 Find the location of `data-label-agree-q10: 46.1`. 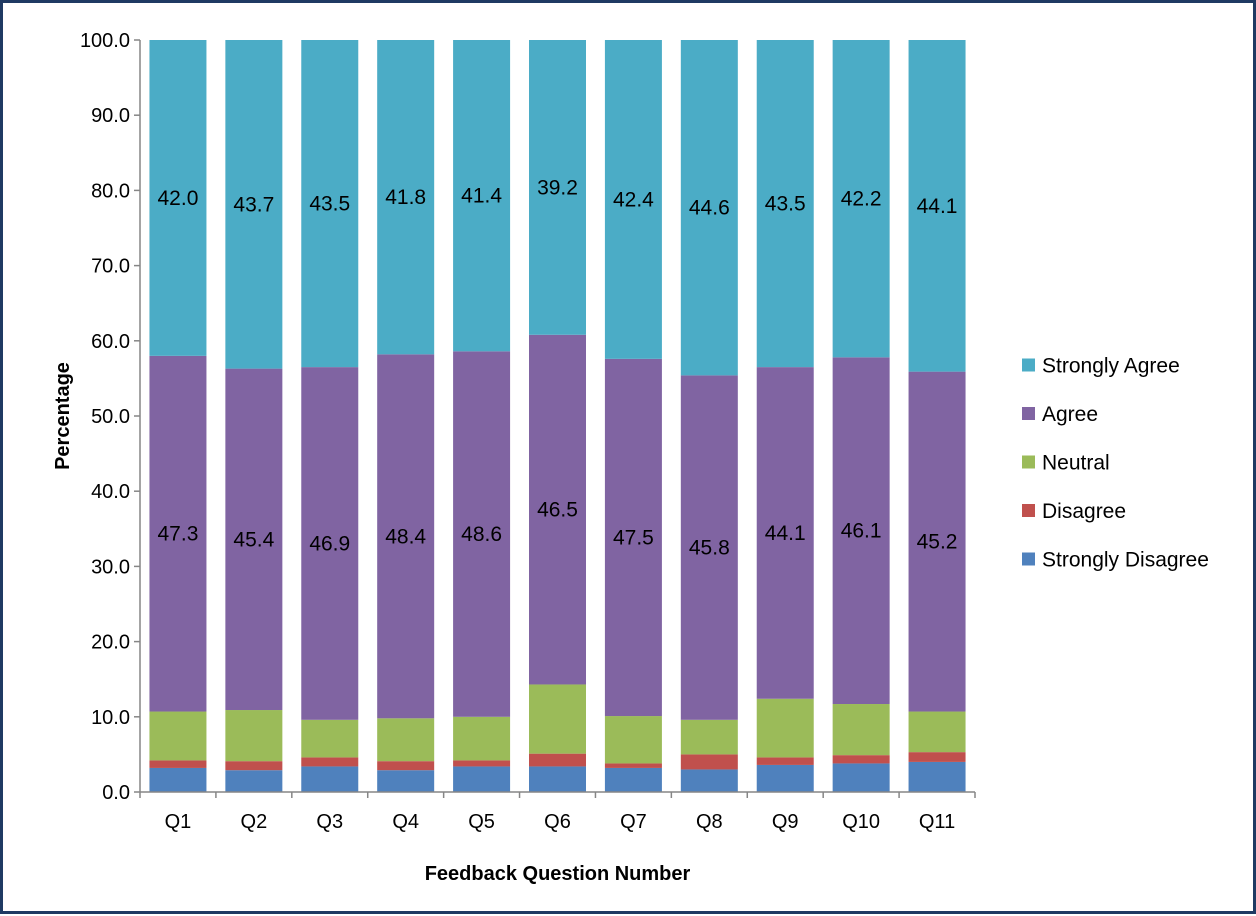

data-label-agree-q10: 46.1 is located at coordinates (861, 531).